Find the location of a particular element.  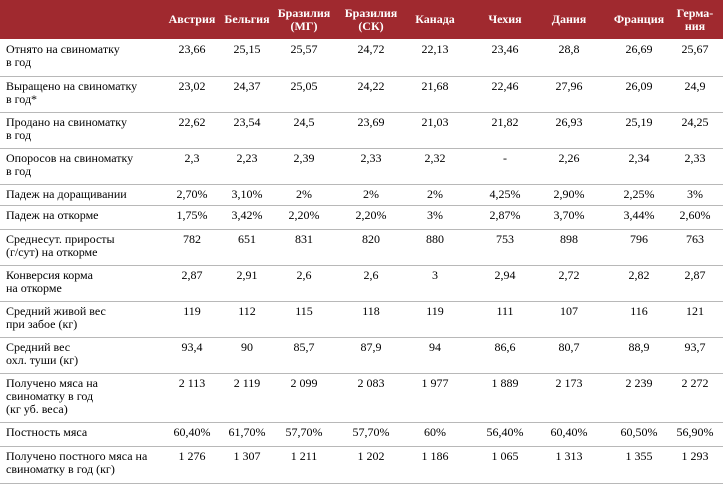

table-cell: 2 173 is located at coordinates (569, 383).